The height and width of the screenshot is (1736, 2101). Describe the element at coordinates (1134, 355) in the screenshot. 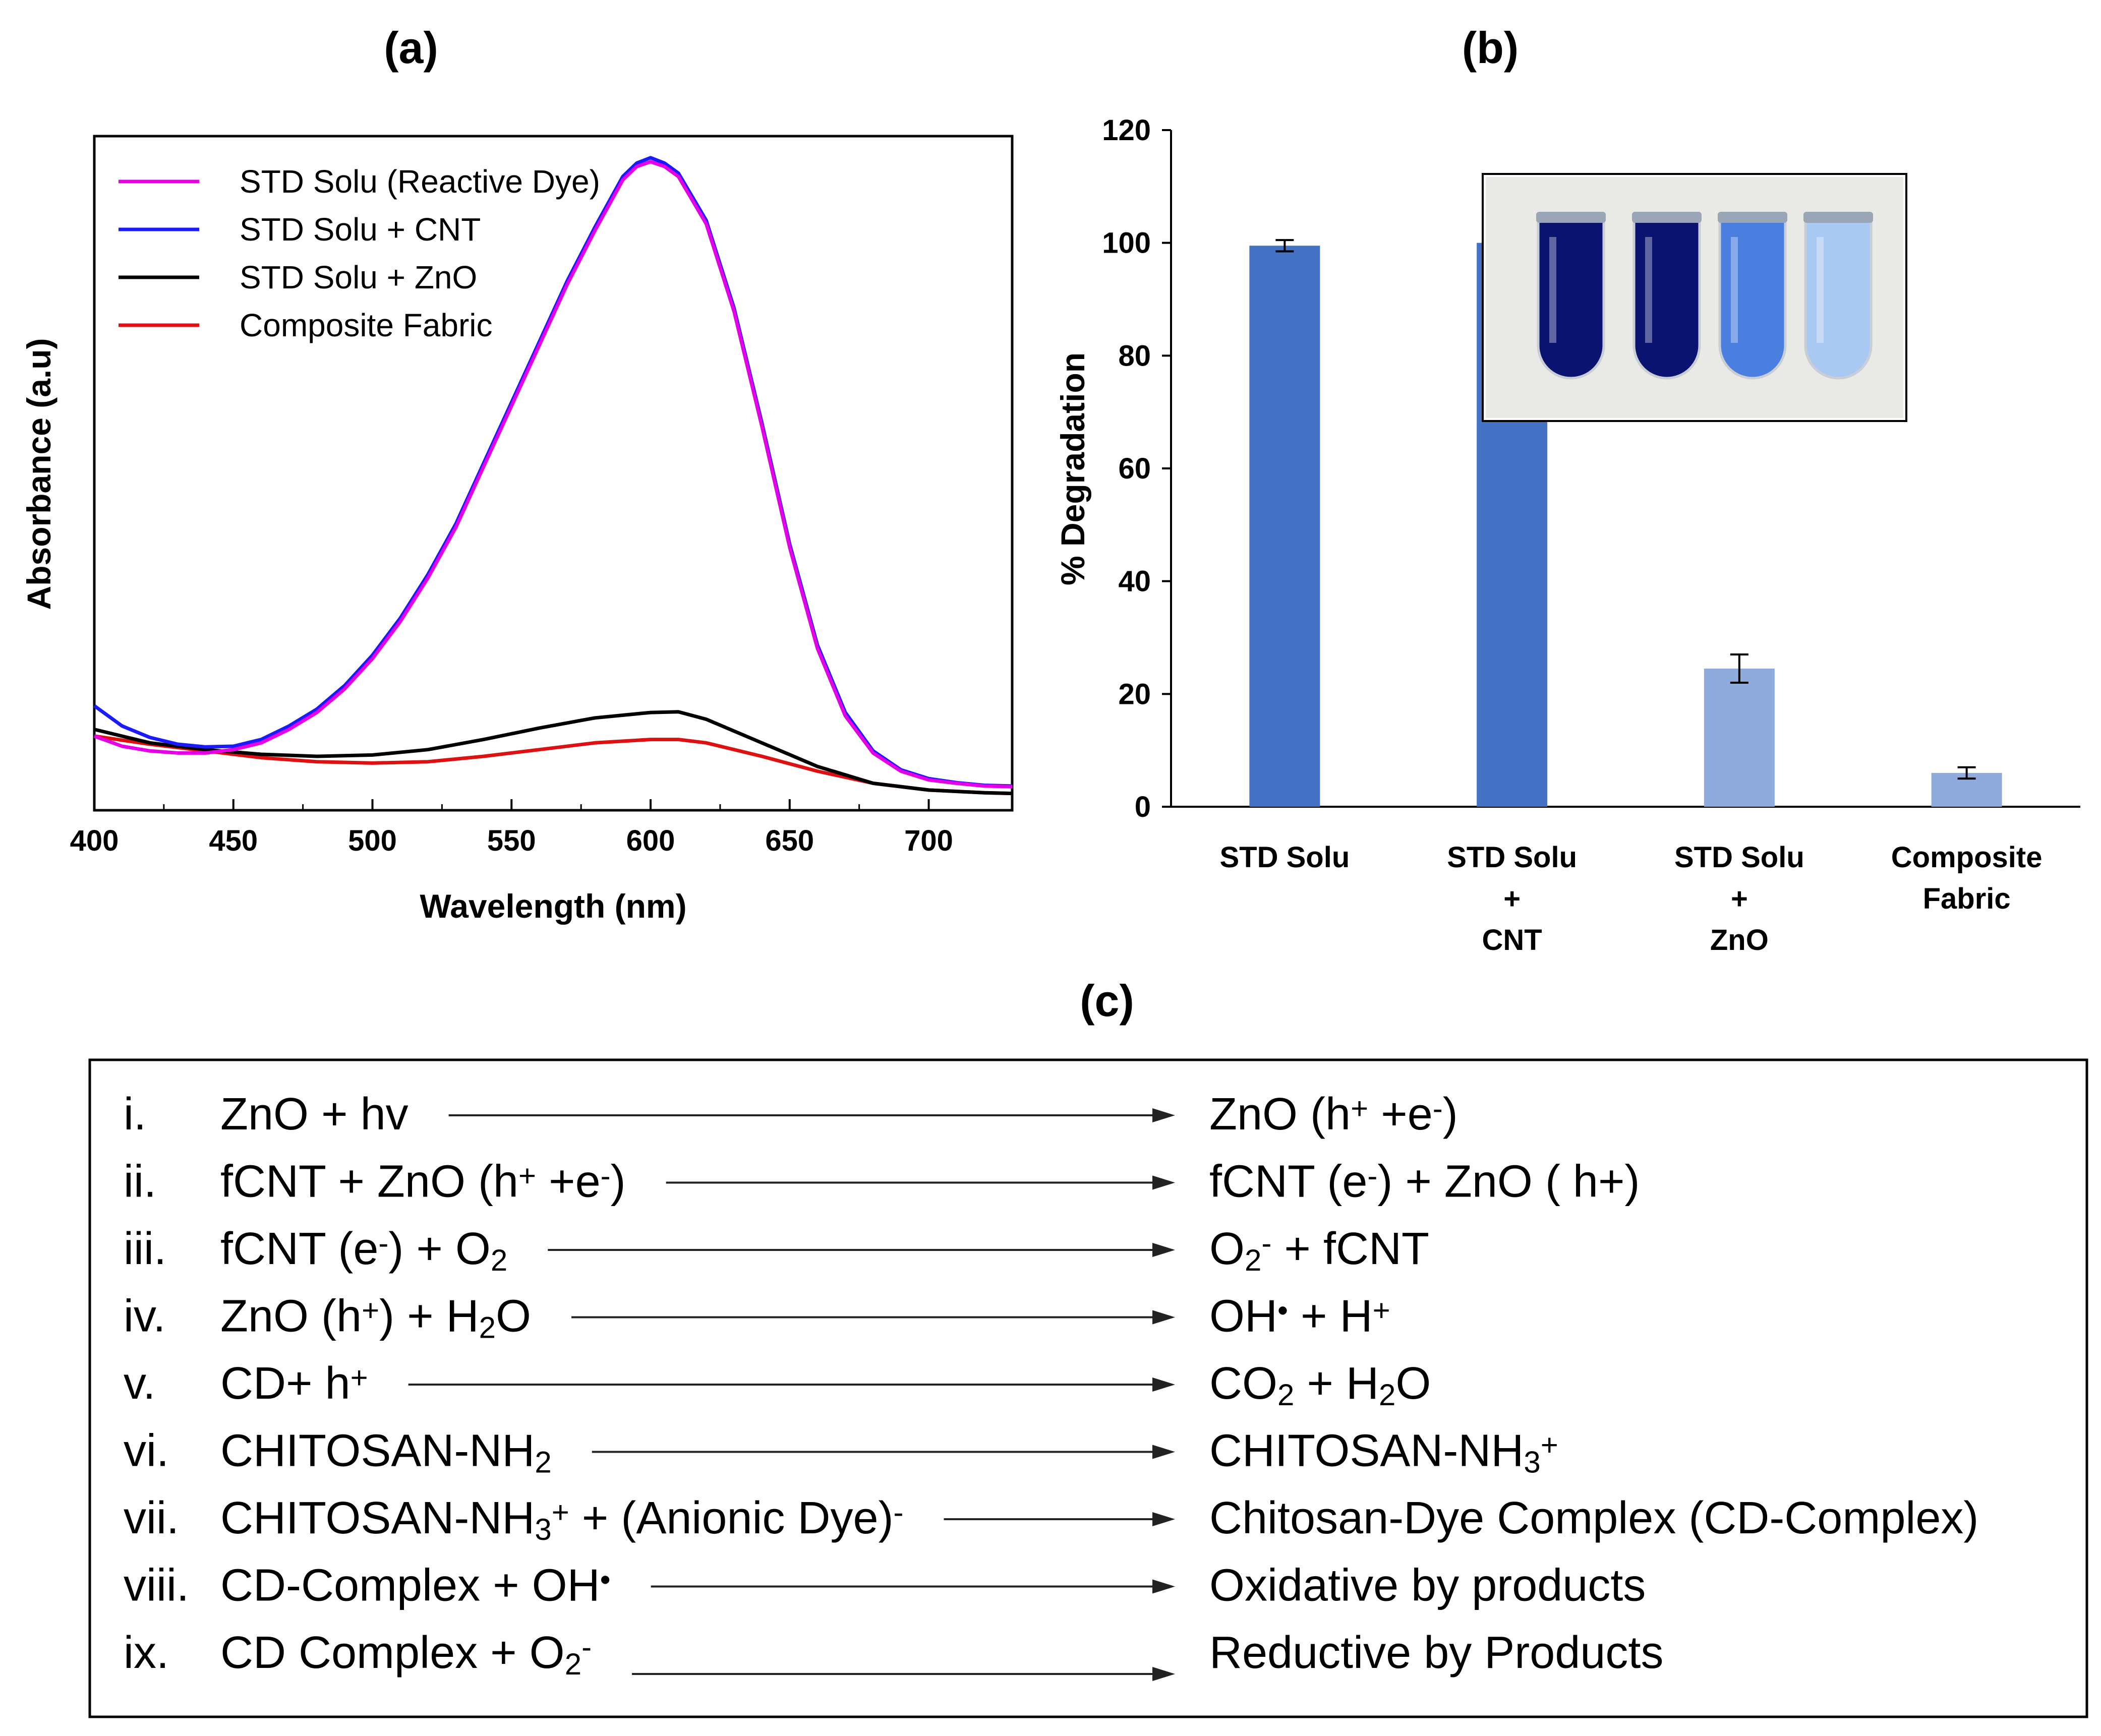

I see `y-tick-label: 80` at that location.